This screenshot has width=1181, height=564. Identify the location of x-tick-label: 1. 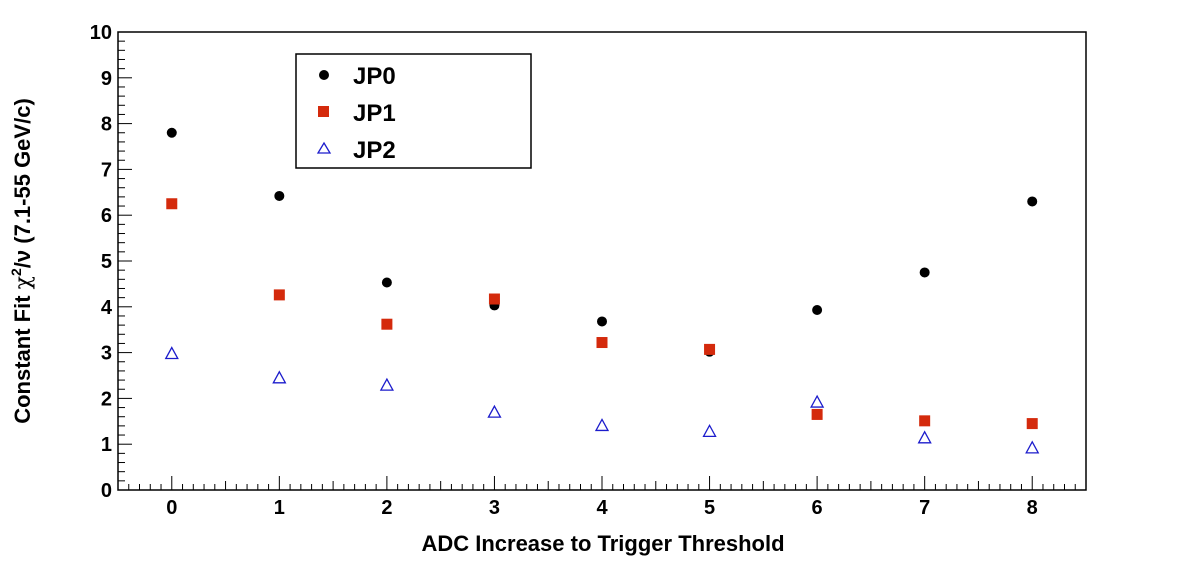
(279, 508).